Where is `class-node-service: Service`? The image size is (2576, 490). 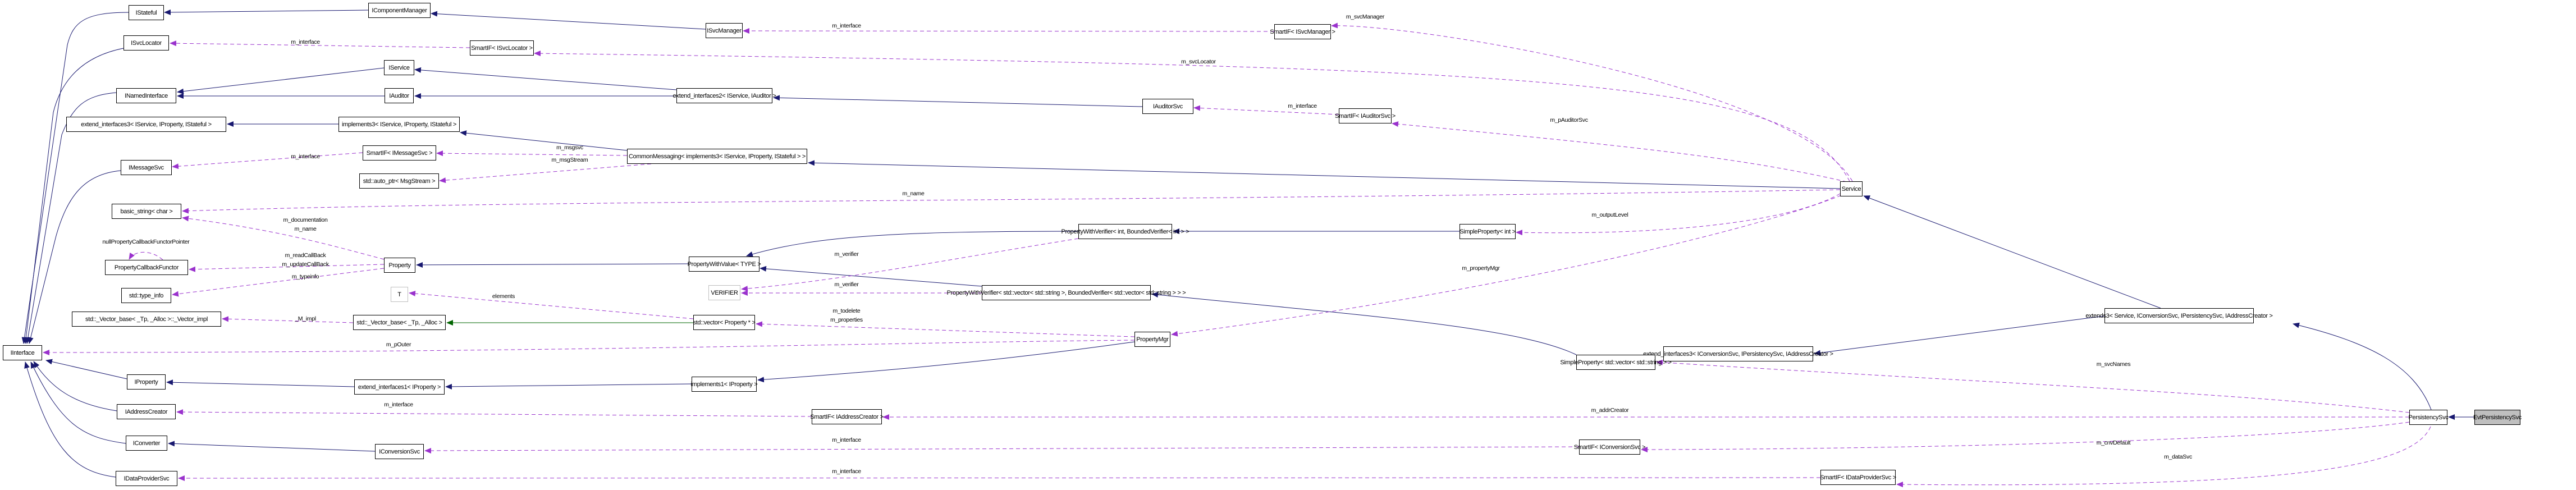
class-node-service: Service is located at coordinates (1851, 188).